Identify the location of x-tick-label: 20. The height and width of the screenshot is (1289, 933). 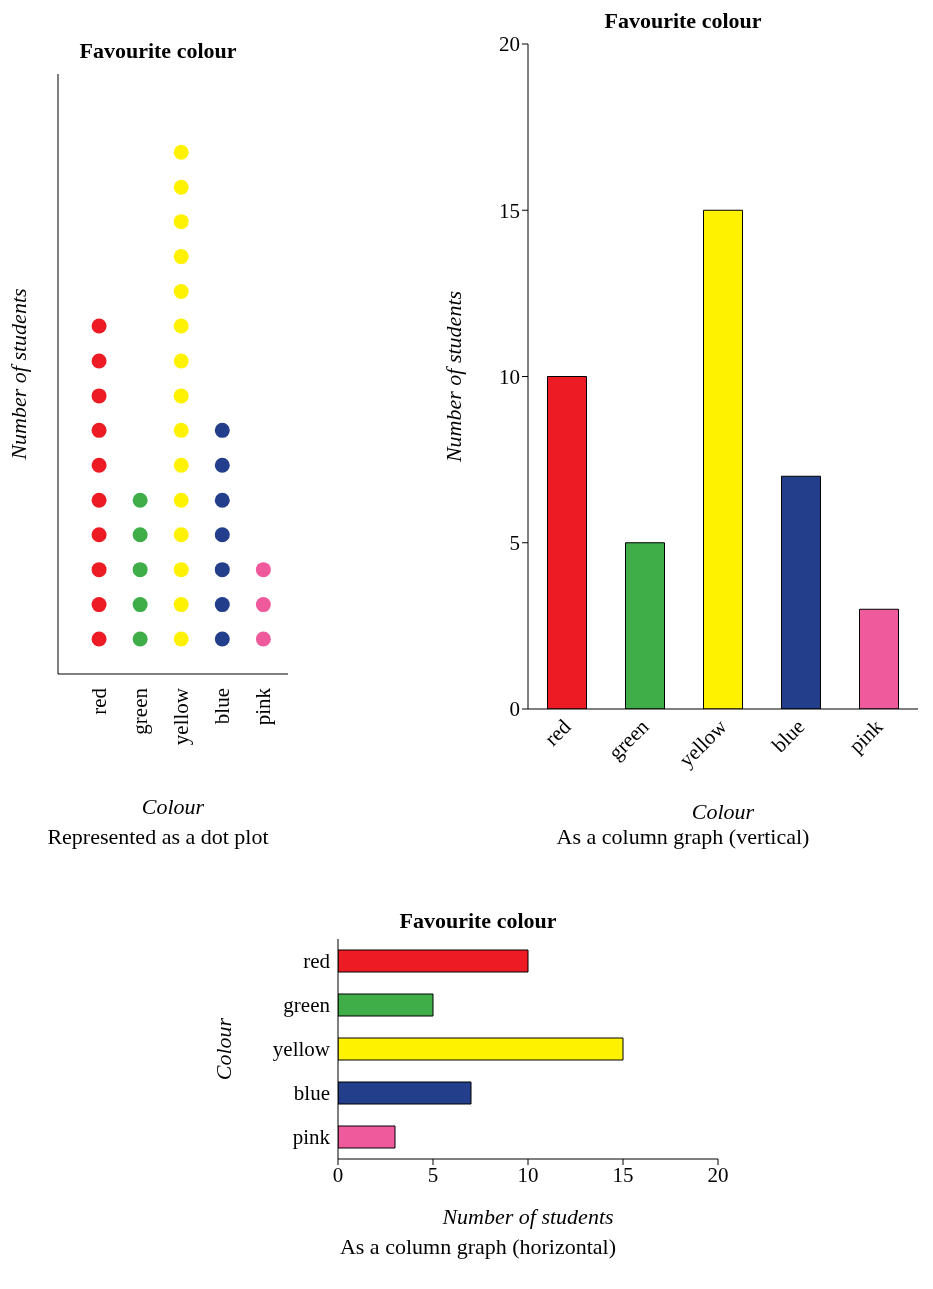
(718, 1174).